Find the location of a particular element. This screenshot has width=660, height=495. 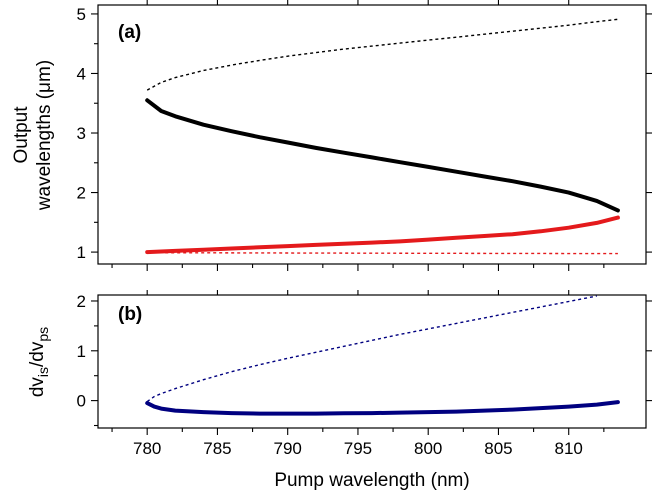

panel-a-y-tick-label: 2 is located at coordinates (81, 193).